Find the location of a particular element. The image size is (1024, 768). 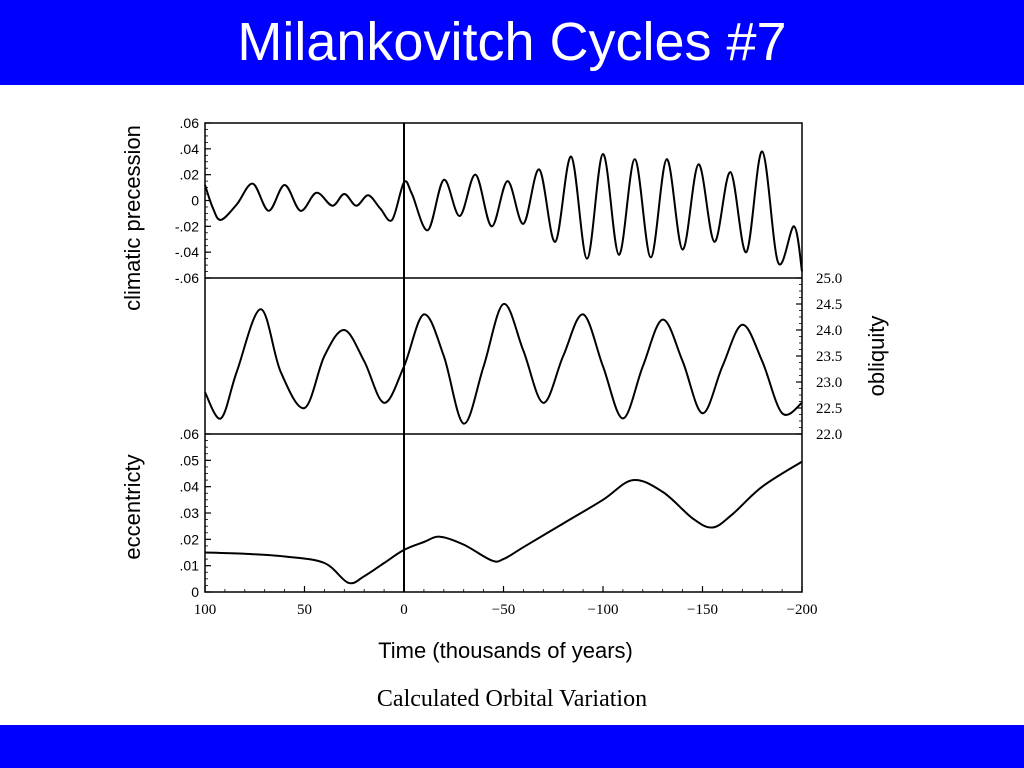

y-tick-label: -.06 is located at coordinates (187, 278).